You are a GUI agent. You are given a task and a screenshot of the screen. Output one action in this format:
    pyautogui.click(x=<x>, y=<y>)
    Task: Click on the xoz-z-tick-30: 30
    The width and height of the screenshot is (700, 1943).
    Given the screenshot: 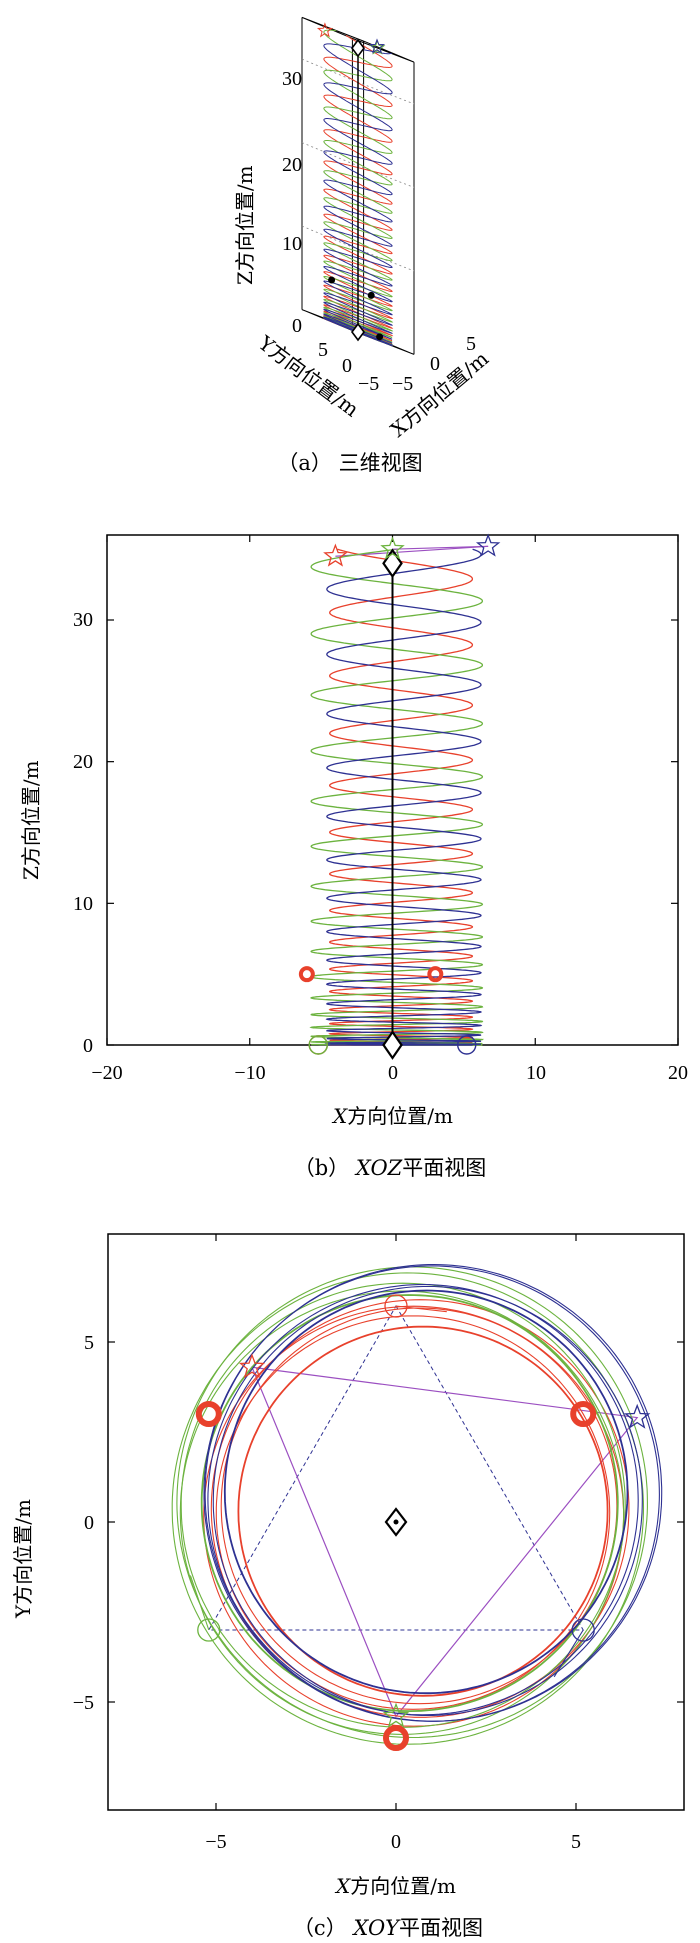 What is the action you would take?
    pyautogui.click(x=83, y=620)
    